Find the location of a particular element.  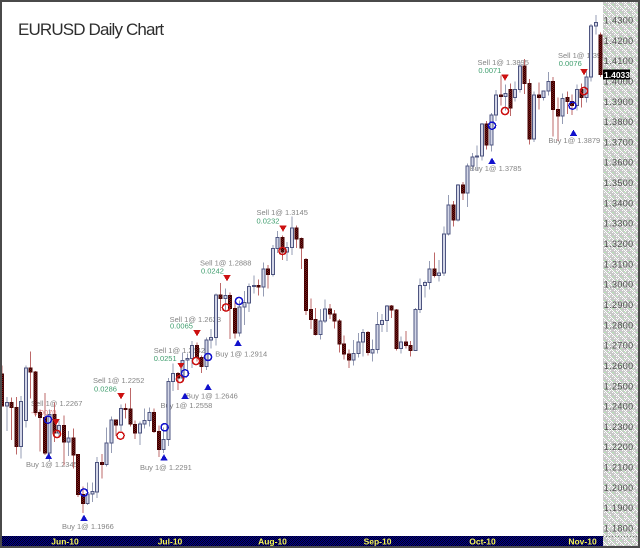

svg-text: Sell 1@ 1.3145 is located at coordinates (282, 212).